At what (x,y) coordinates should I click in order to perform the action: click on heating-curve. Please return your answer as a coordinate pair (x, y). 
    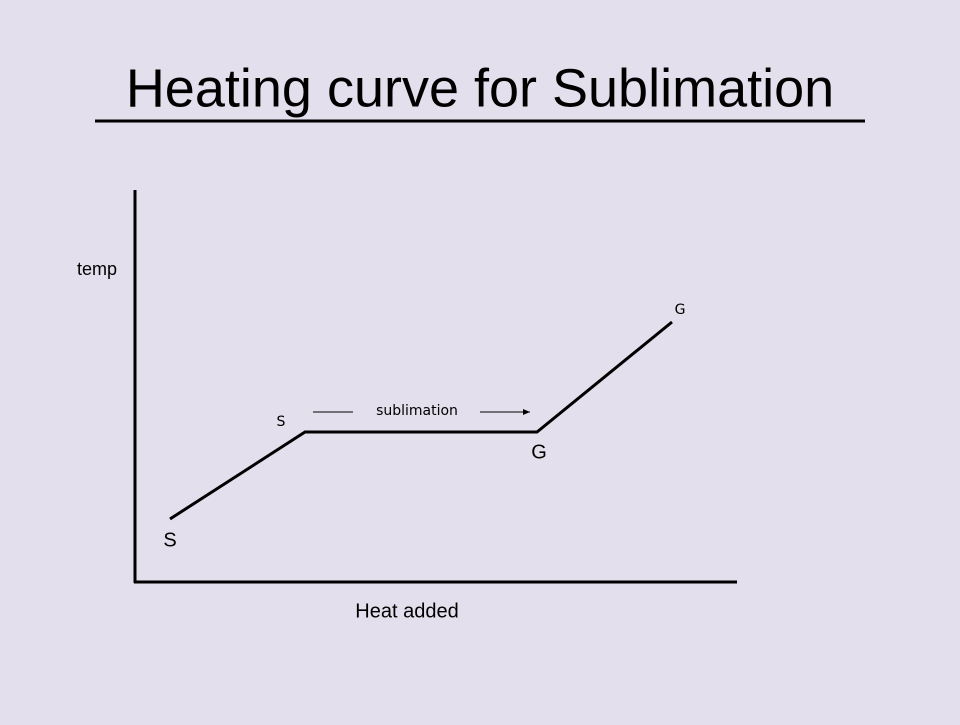
    Looking at the image, I should click on (421, 420).